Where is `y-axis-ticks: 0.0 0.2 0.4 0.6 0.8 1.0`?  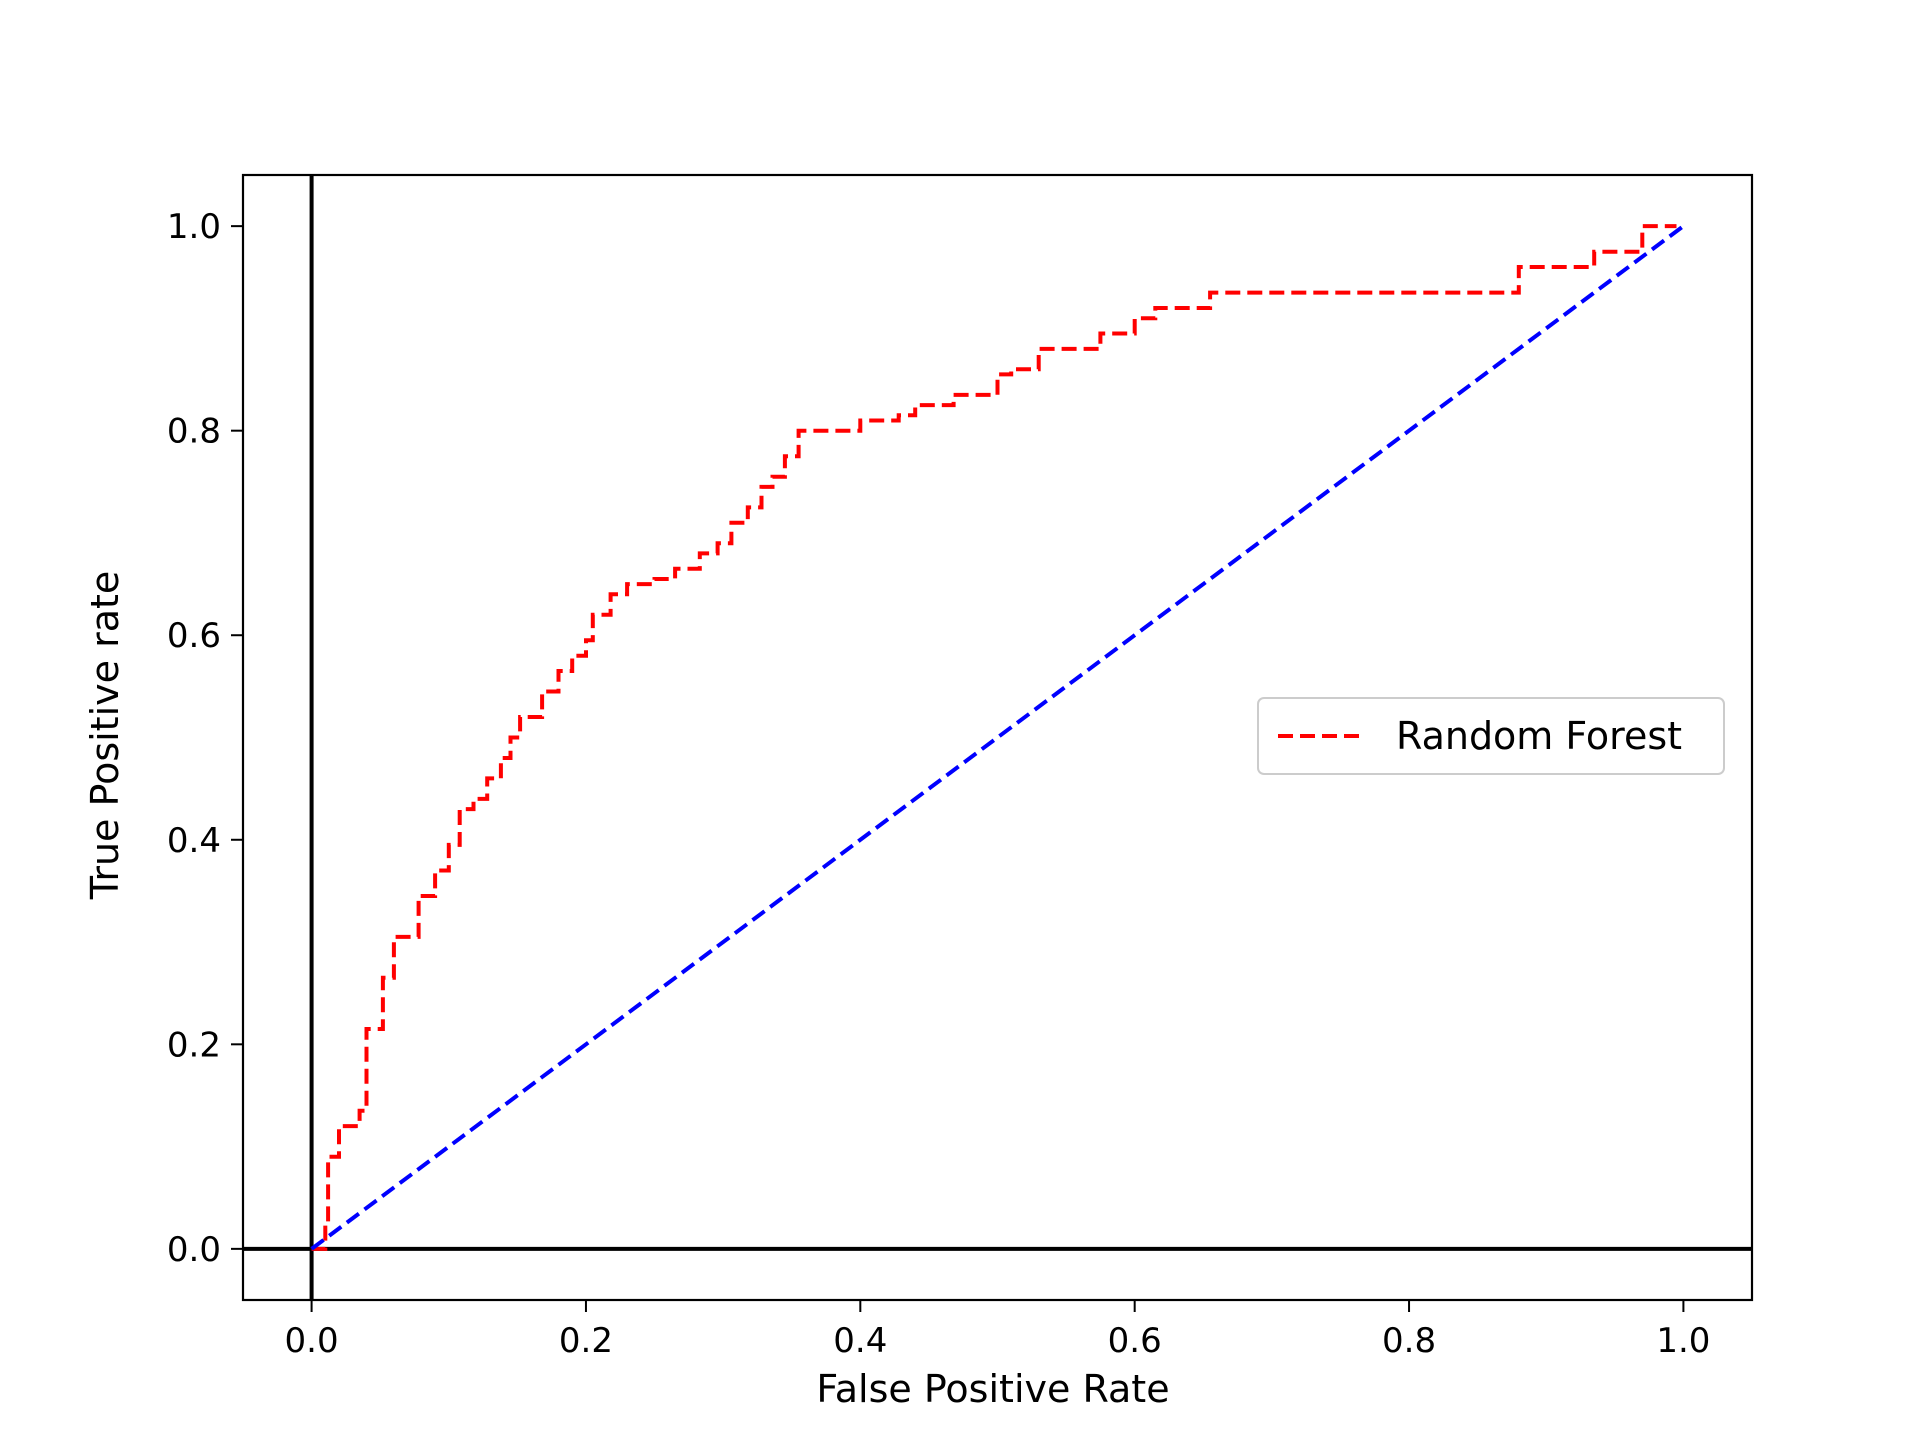 y-axis-ticks: 0.0 0.2 0.4 0.6 0.8 1.0 is located at coordinates (205, 738).